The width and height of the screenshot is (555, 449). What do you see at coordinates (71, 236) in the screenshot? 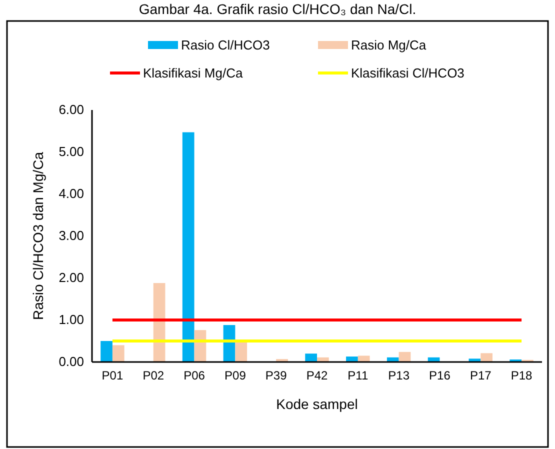
I see `y-tick-label: 3.00` at bounding box center [71, 236].